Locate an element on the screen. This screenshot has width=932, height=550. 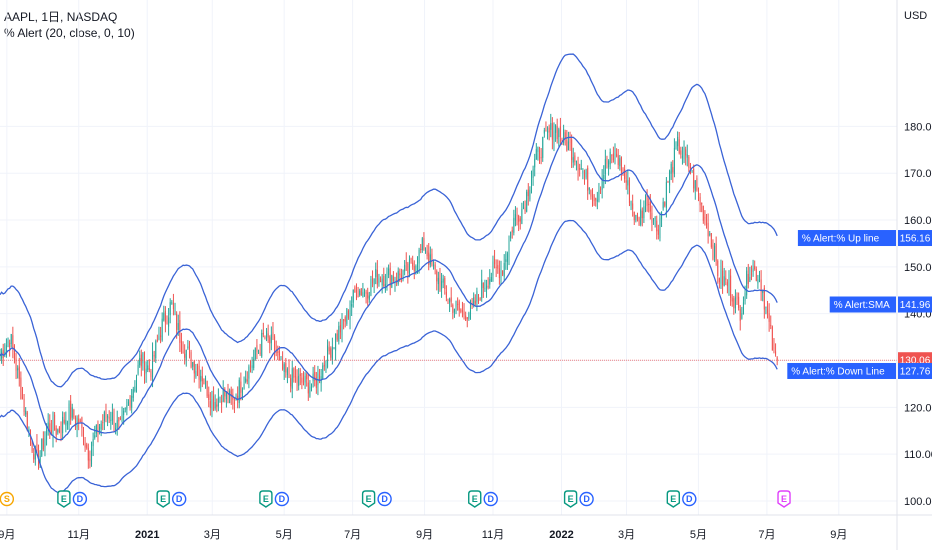
indicator-title: % Alert (20, close, 0, 10) is located at coordinates (69, 33).